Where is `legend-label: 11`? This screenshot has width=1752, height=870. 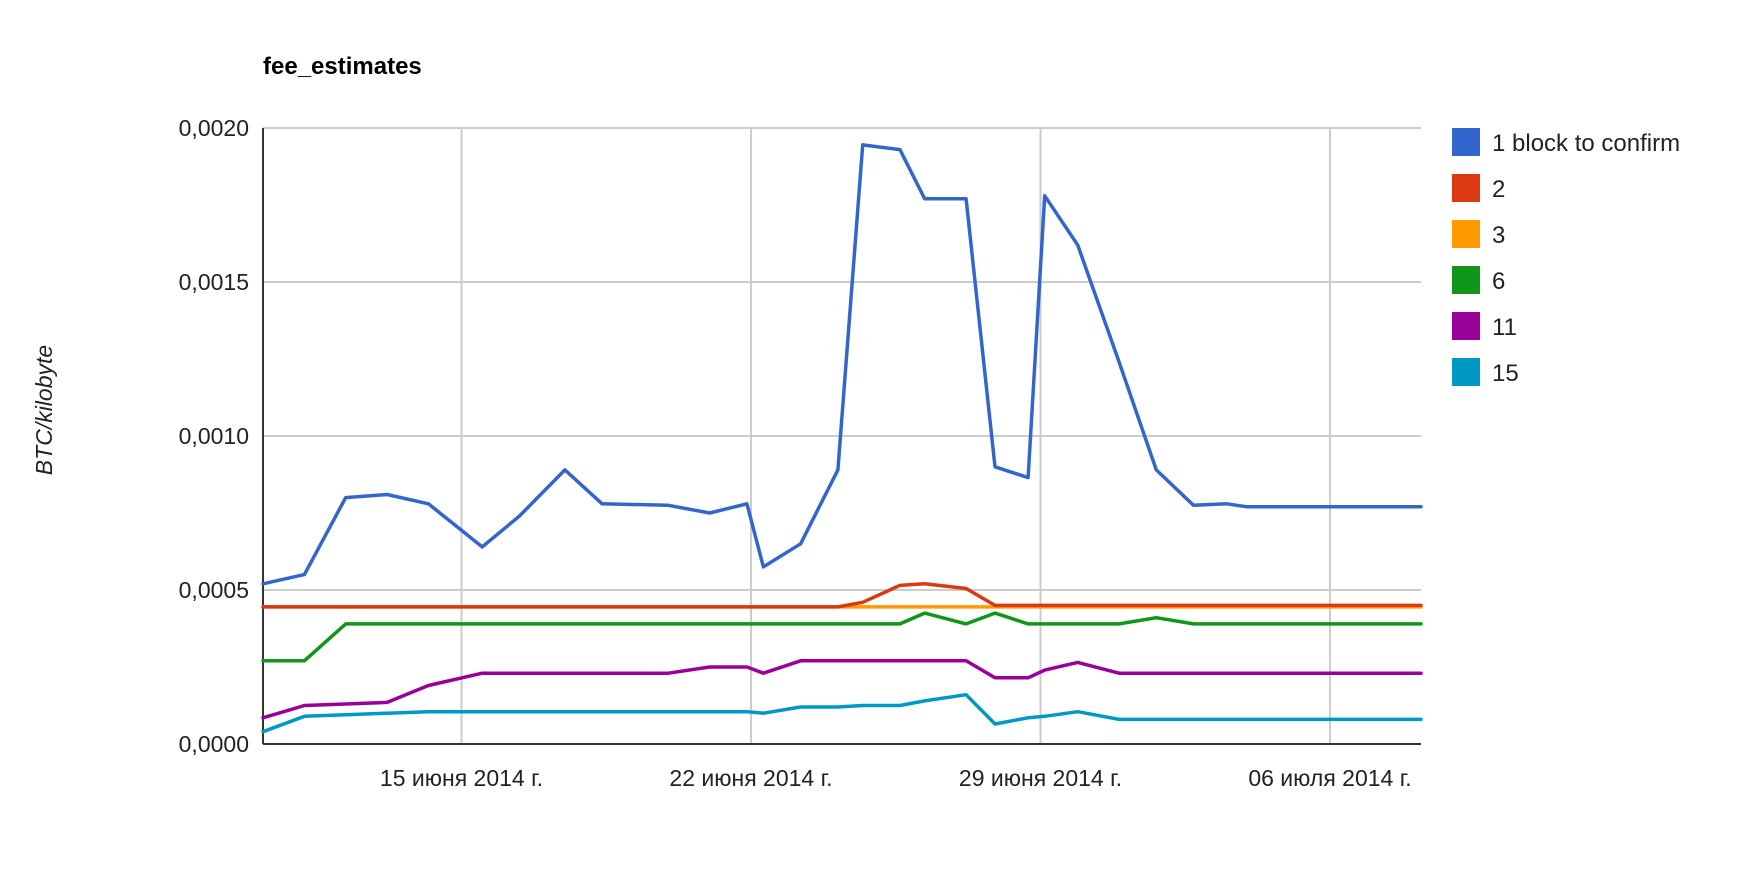
legend-label: 11 is located at coordinates (1504, 327).